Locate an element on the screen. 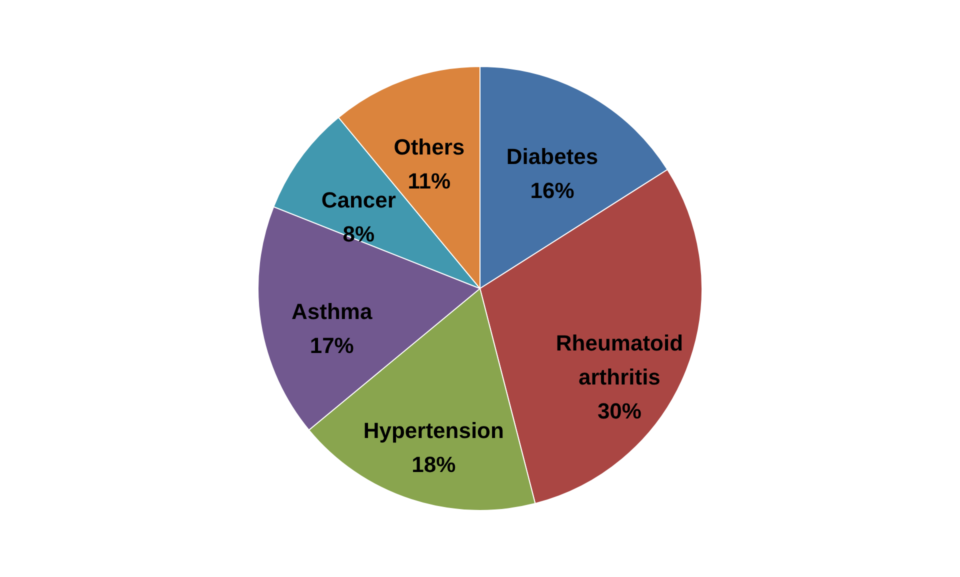 Image resolution: width=960 pixels, height=577 pixels. data-label: 16% is located at coordinates (552, 191).